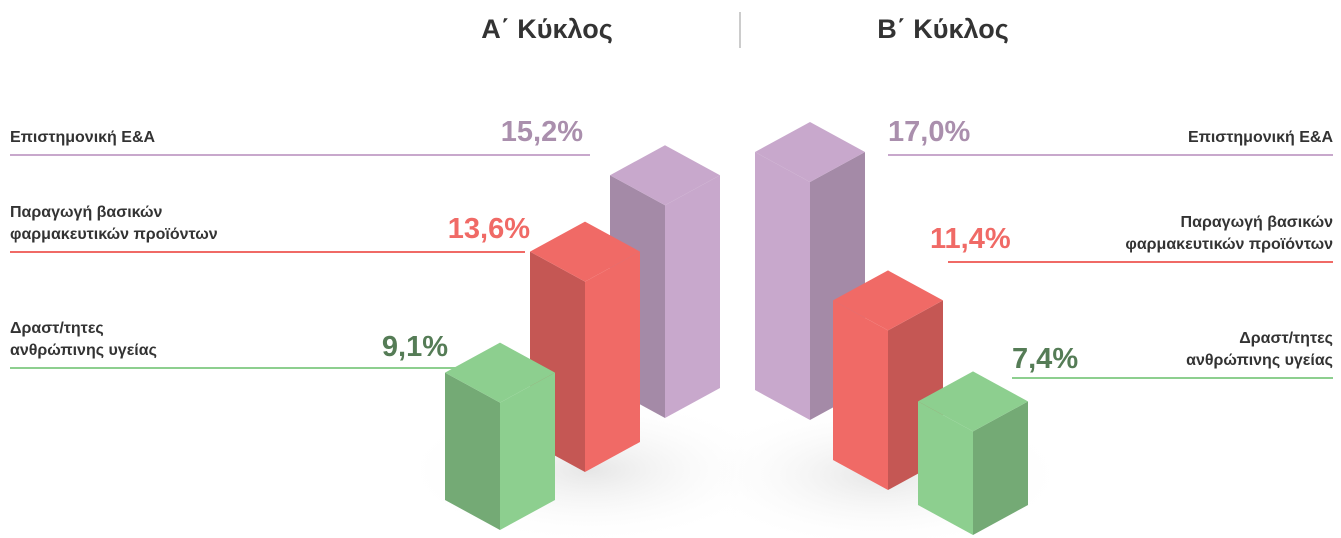 The image size is (1341, 538). What do you see at coordinates (488, 229) in the screenshot?
I see `value-label: 13,6%` at bounding box center [488, 229].